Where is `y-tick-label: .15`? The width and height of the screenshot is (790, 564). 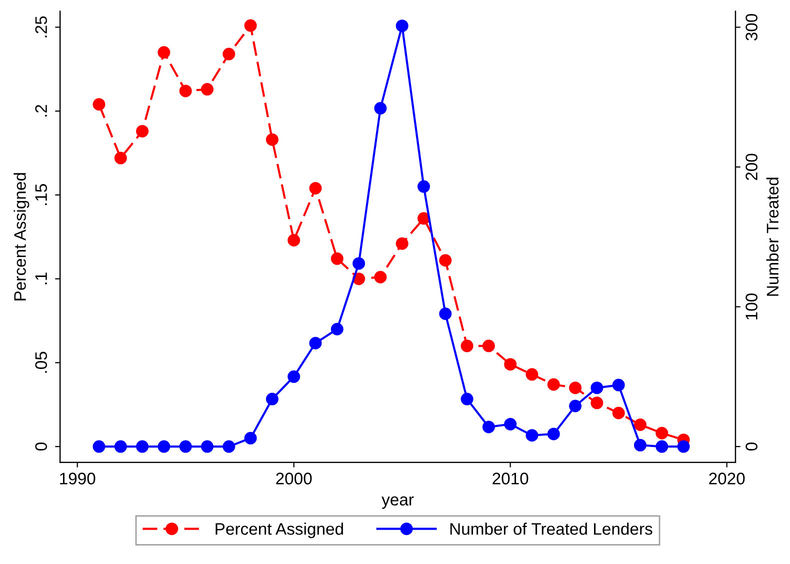 y-tick-label: .15 is located at coordinates (41, 195).